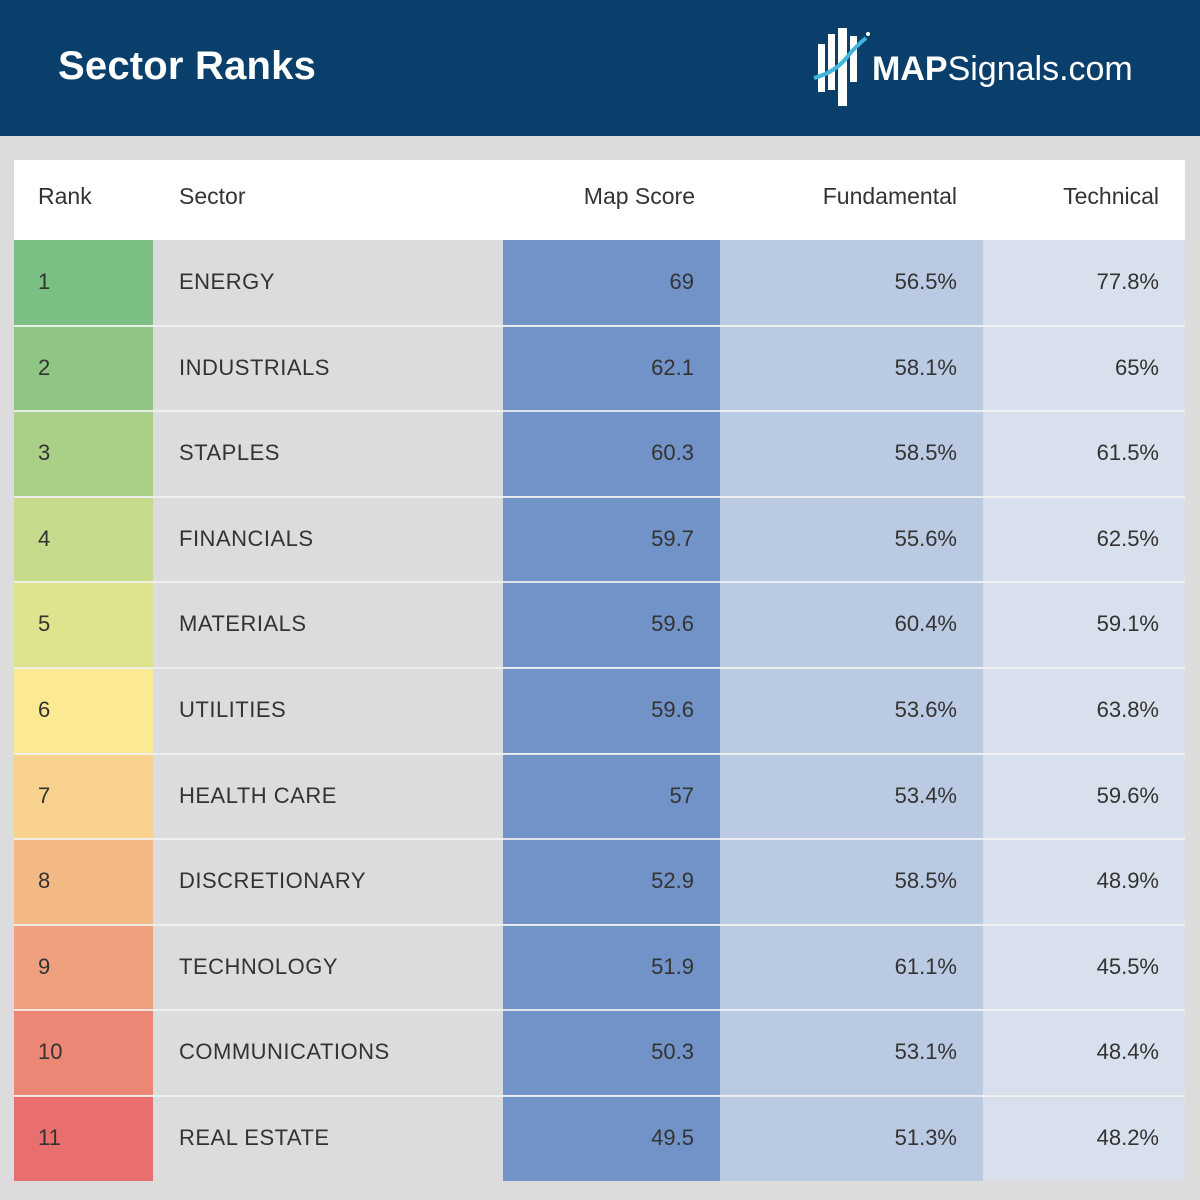  Describe the element at coordinates (65, 196) in the screenshot. I see `column-header-rank: Rank` at that location.